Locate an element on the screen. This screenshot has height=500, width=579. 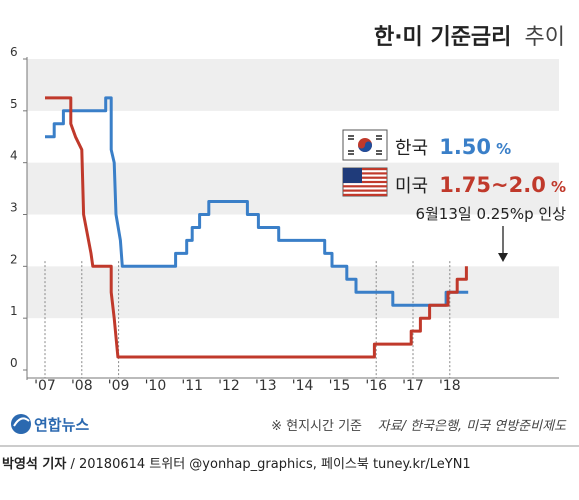
x-axis: '07 '08 '09 '10 '11 '12 '13 '14 '15 '16 '17 '18 is located at coordinates (293, 385).